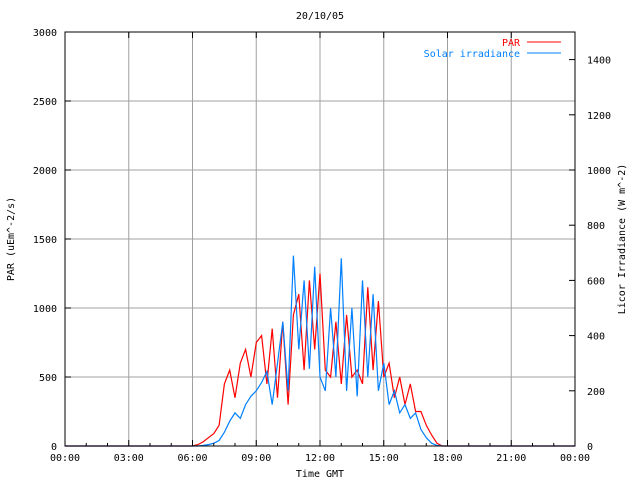 The image size is (640, 480). Describe the element at coordinates (45, 102) in the screenshot. I see `y-tick-label: 2500` at that location.